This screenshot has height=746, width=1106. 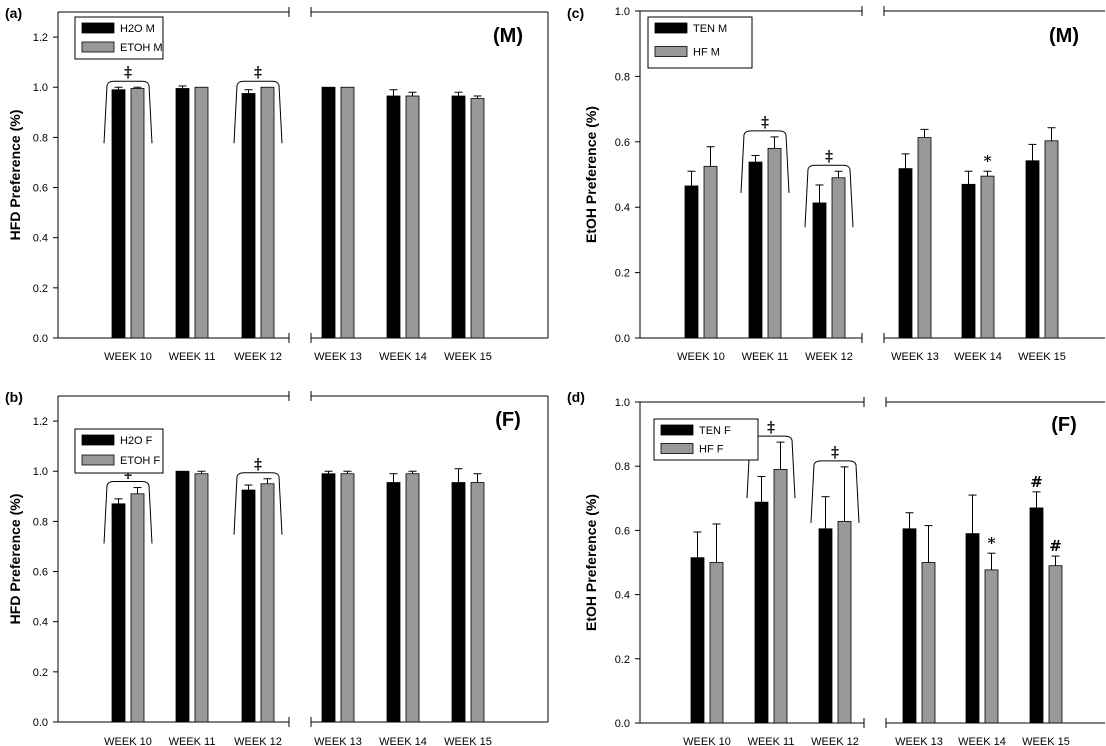 I want to click on x-tick-label: WEEK 14, so click(x=978, y=357).